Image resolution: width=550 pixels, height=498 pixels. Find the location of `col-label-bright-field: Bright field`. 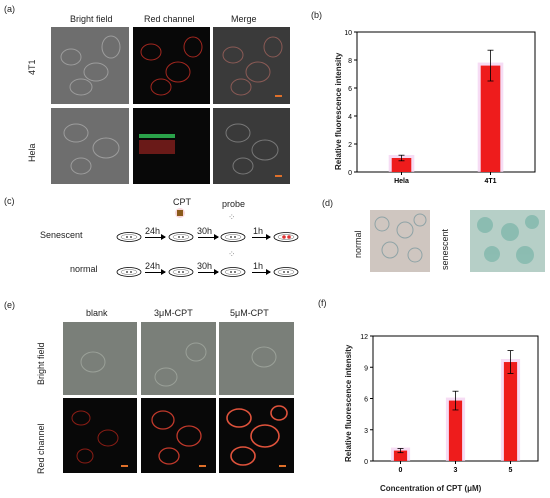

col-label-bright-field: Bright field is located at coordinates (91, 19).